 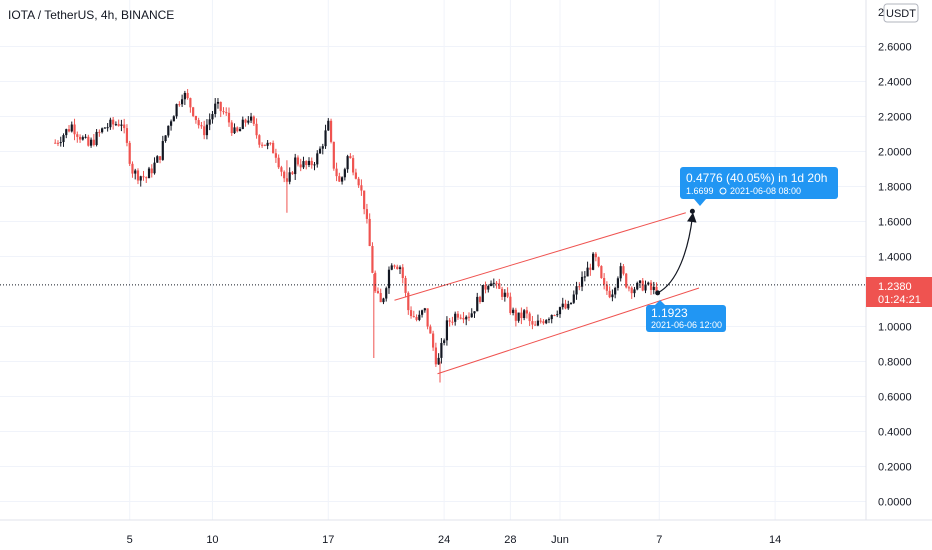 I want to click on time-axis: 5 10 17 24 28 Jun 7 14, so click(x=454, y=540).